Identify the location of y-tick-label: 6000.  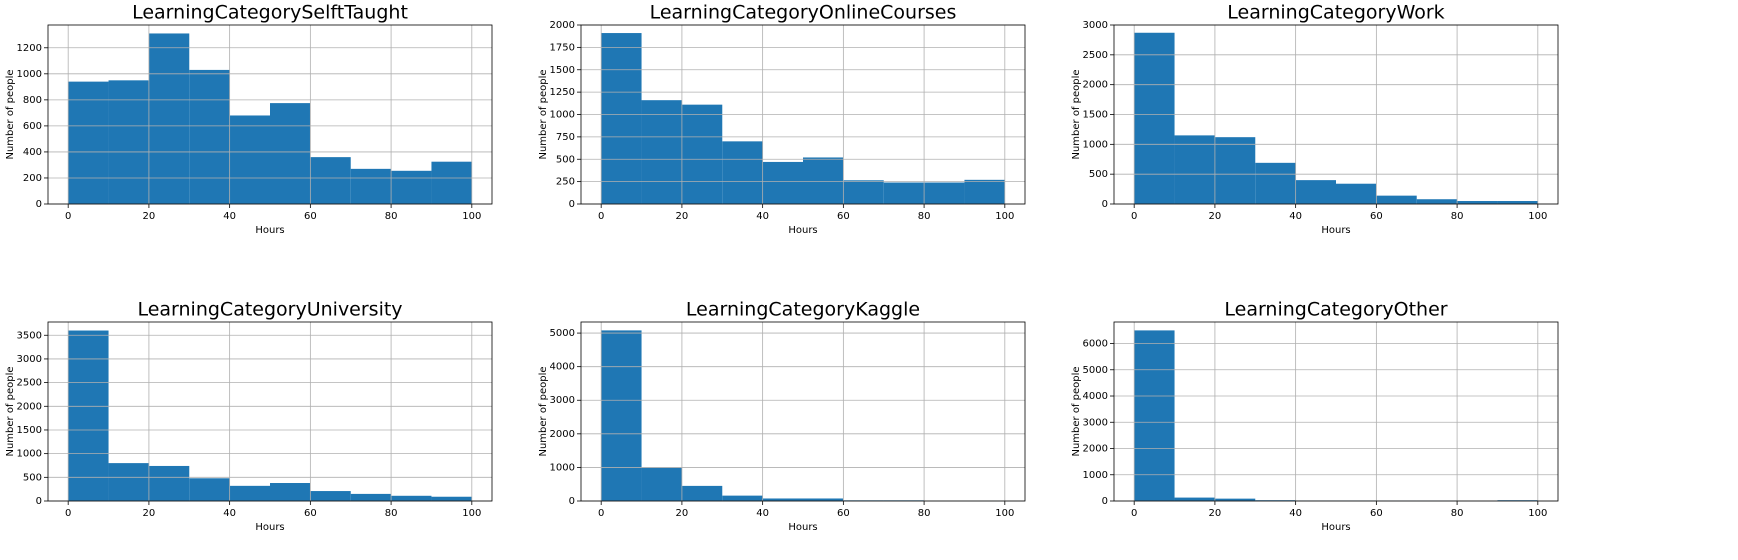
(1095, 344).